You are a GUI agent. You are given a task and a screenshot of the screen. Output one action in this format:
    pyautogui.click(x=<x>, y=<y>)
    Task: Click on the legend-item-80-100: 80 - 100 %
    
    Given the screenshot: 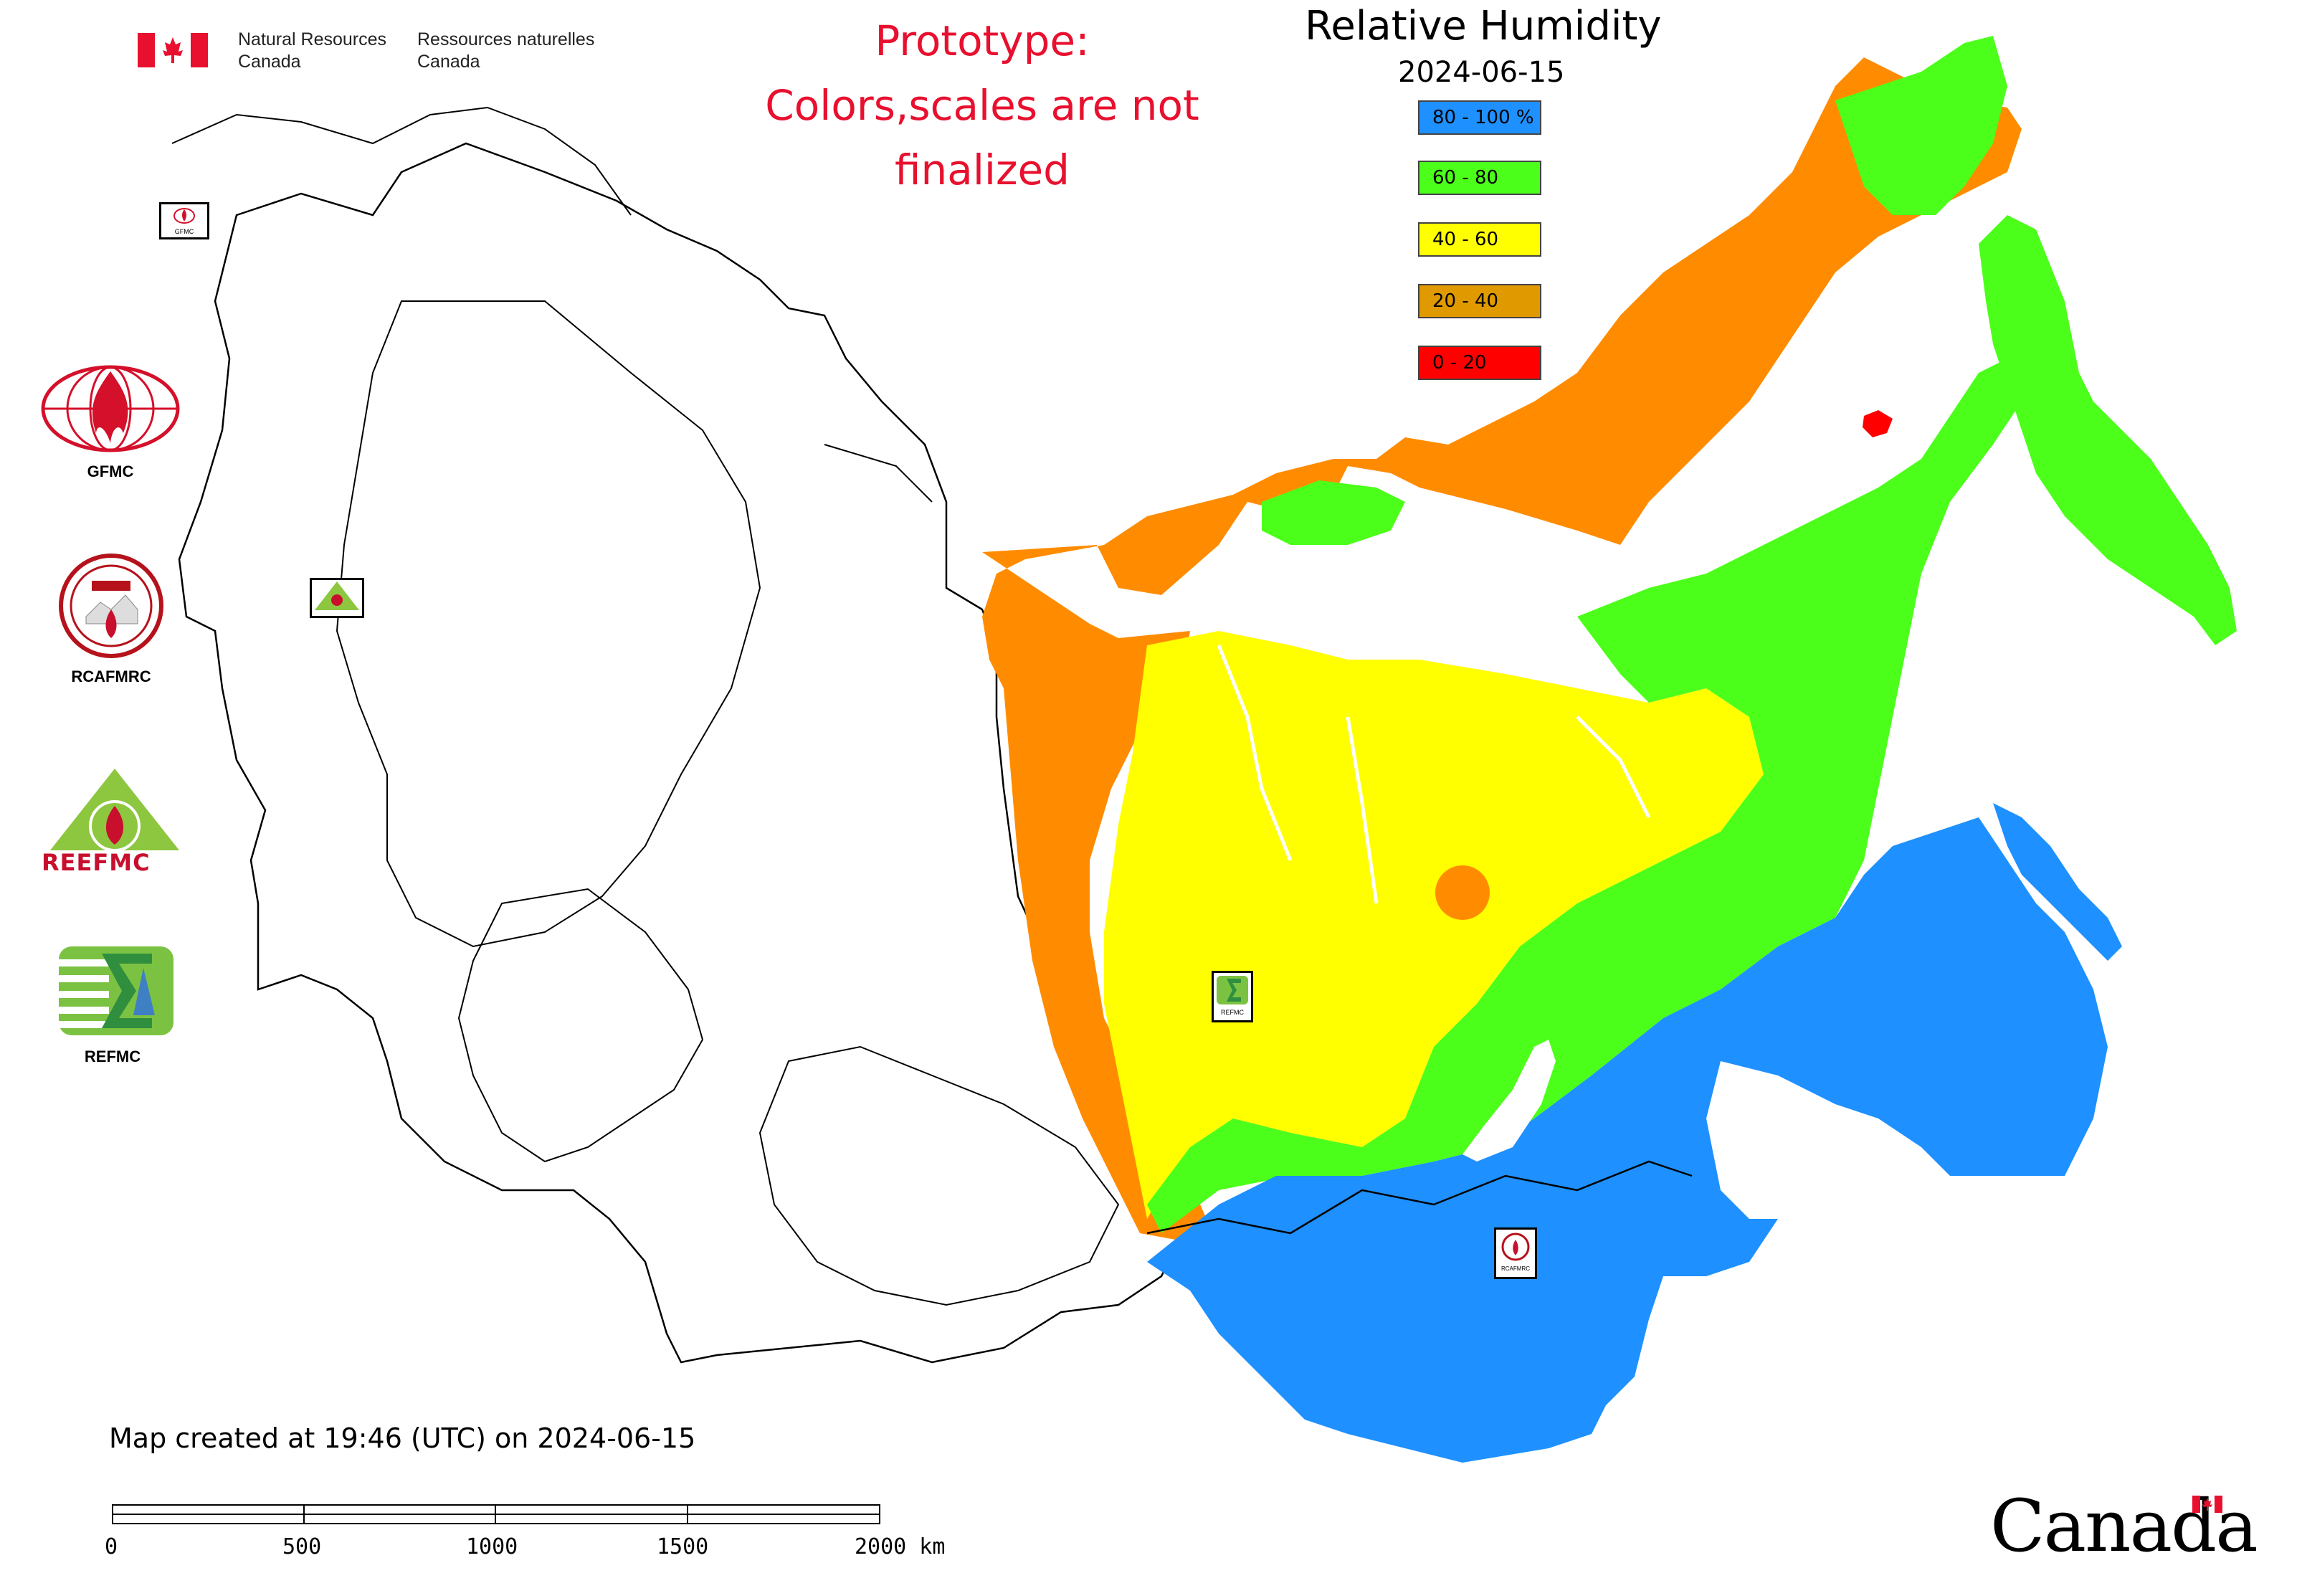 What is the action you would take?
    pyautogui.click(x=1480, y=117)
    